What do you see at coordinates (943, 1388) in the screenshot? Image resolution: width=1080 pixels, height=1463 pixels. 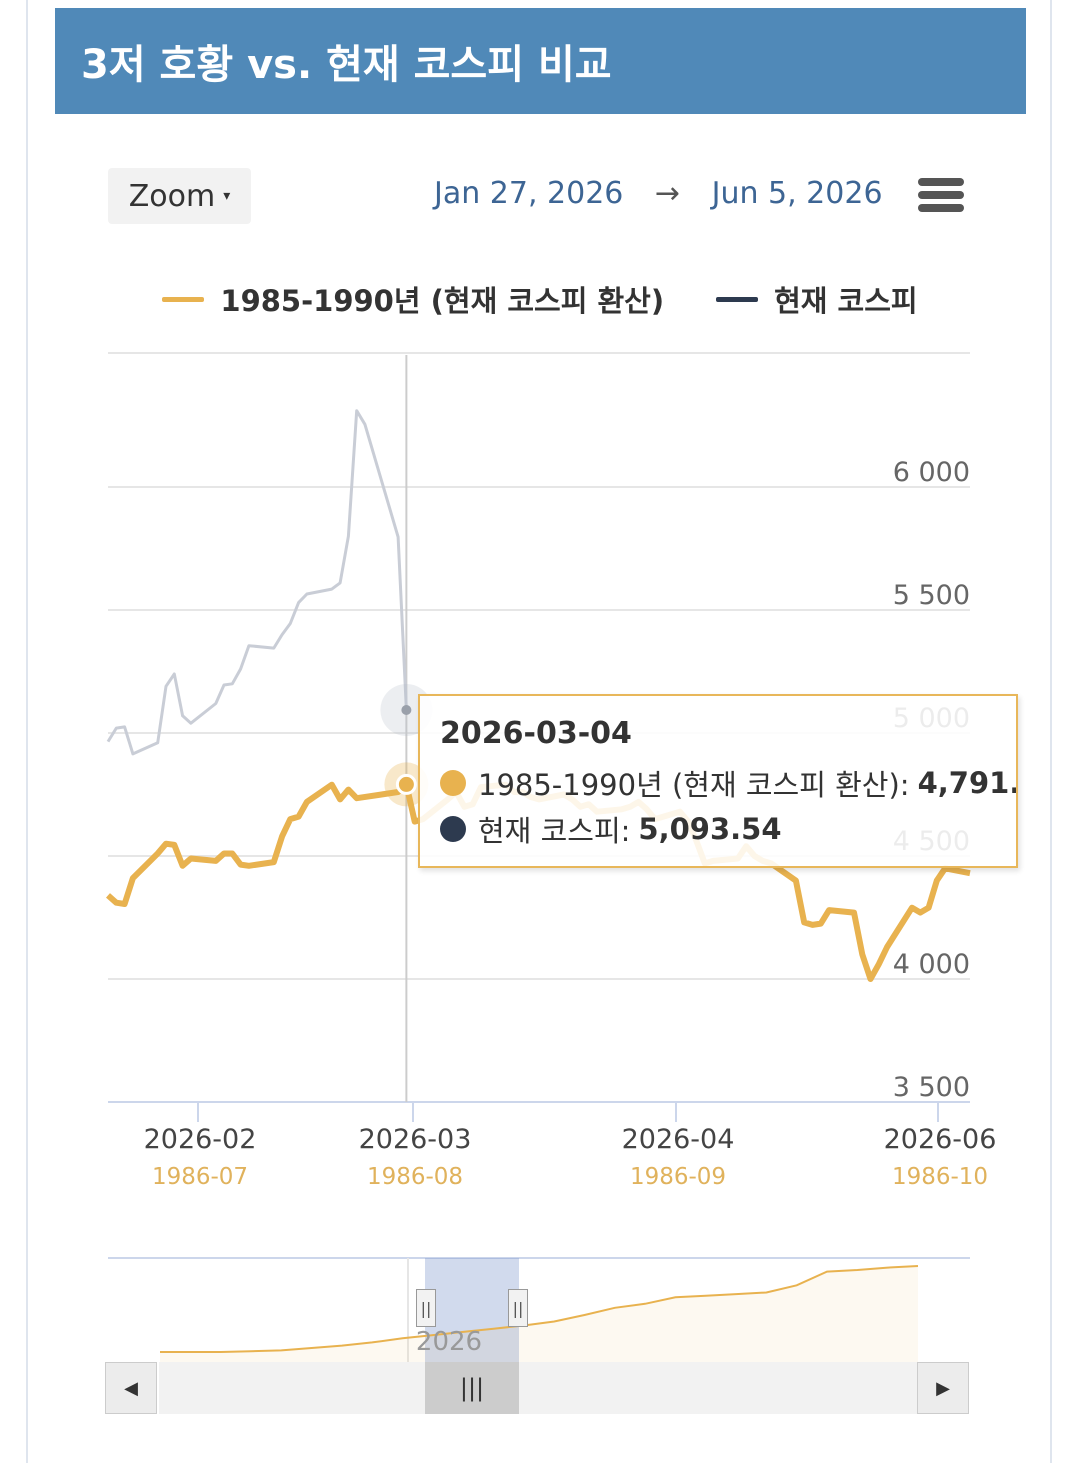 I see `scroll-right-button: ▶` at bounding box center [943, 1388].